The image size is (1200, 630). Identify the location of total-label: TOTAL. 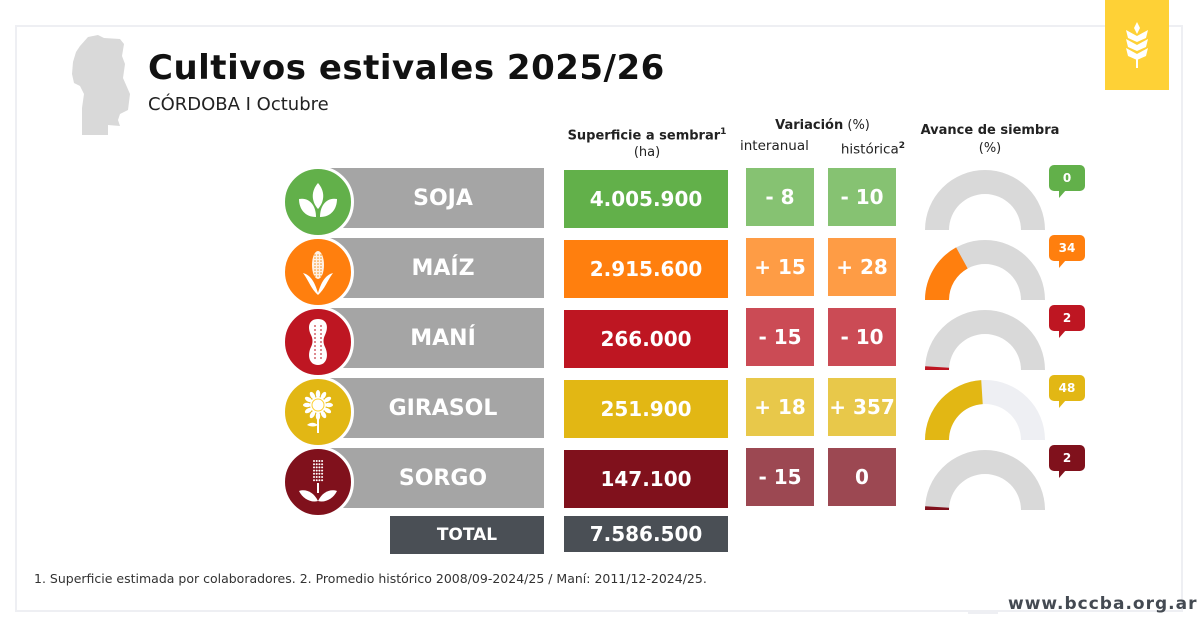
(467, 535).